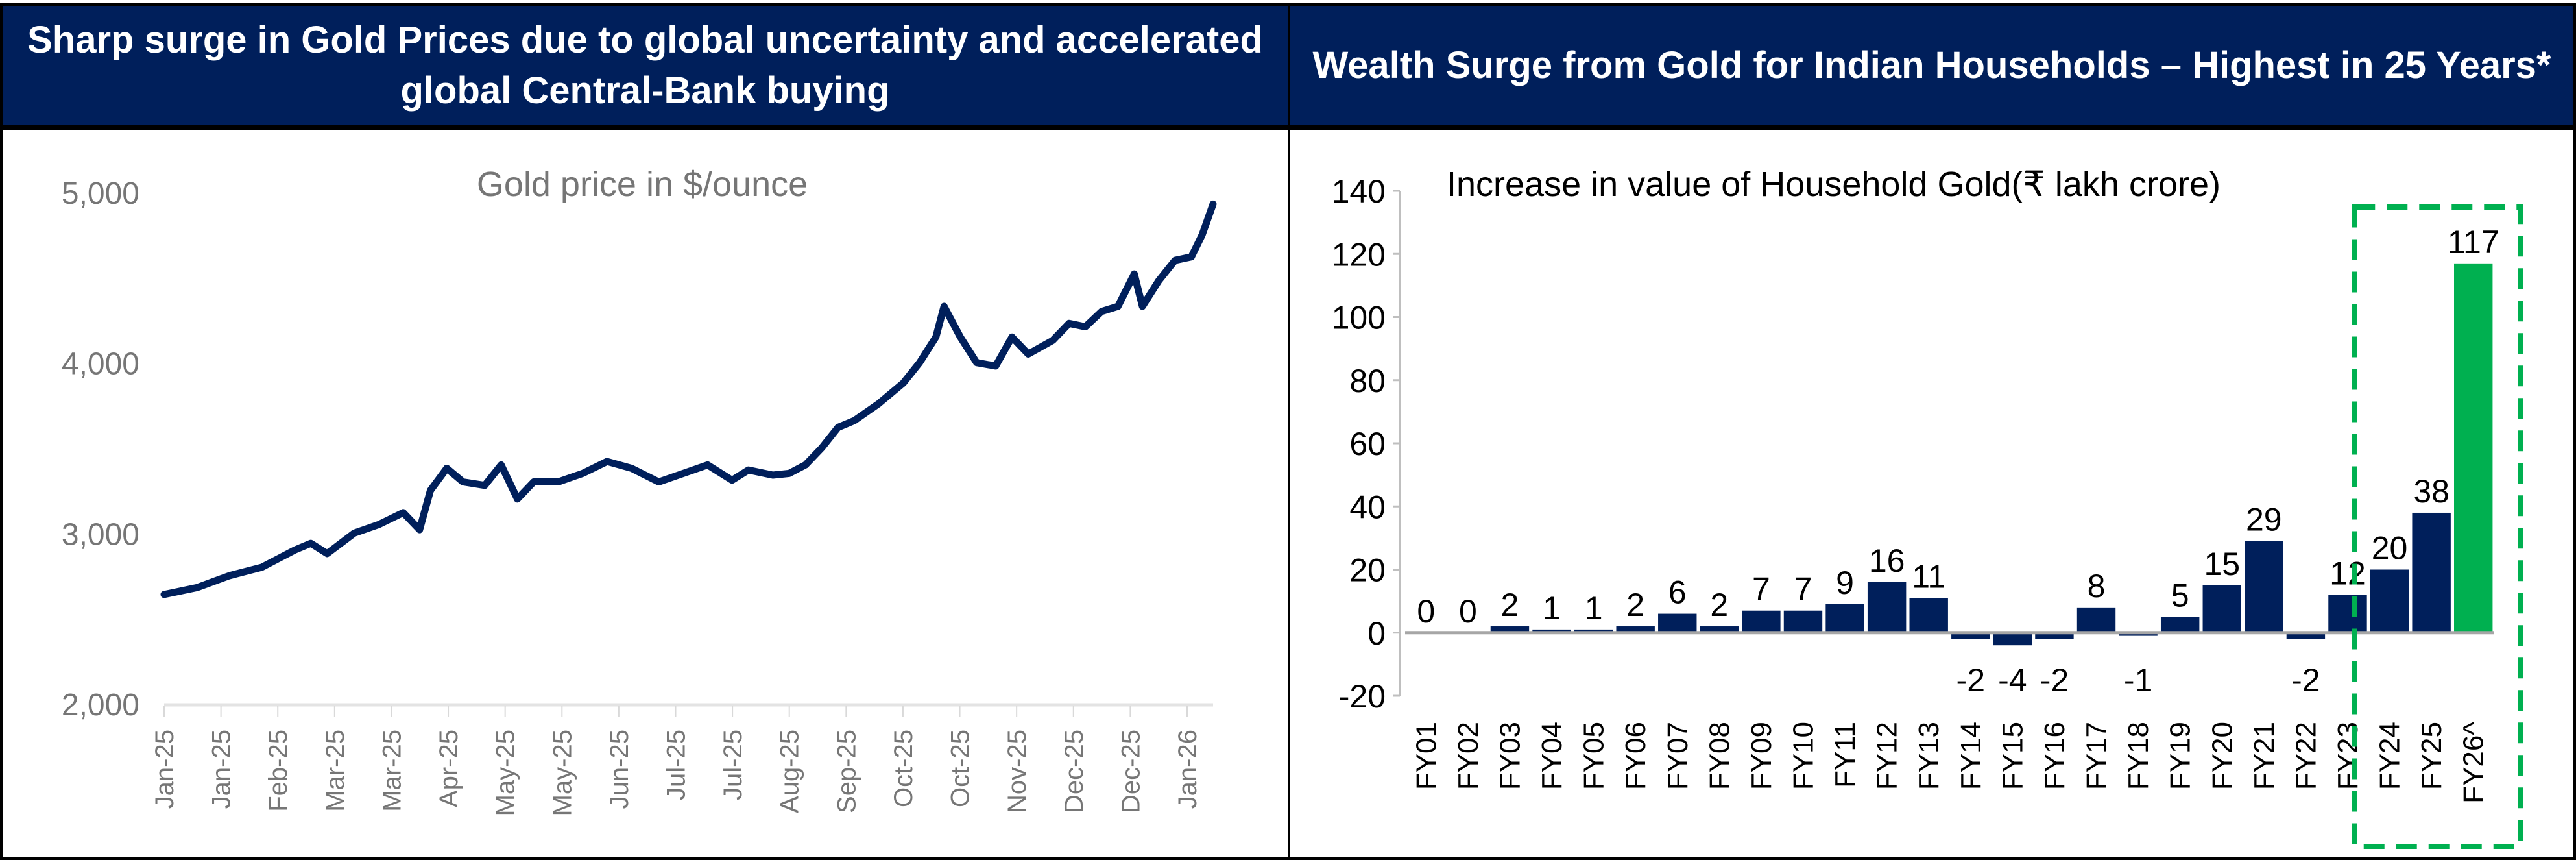 Image resolution: width=2576 pixels, height=860 pixels. I want to click on x-tick-label: FY14, so click(1971, 756).